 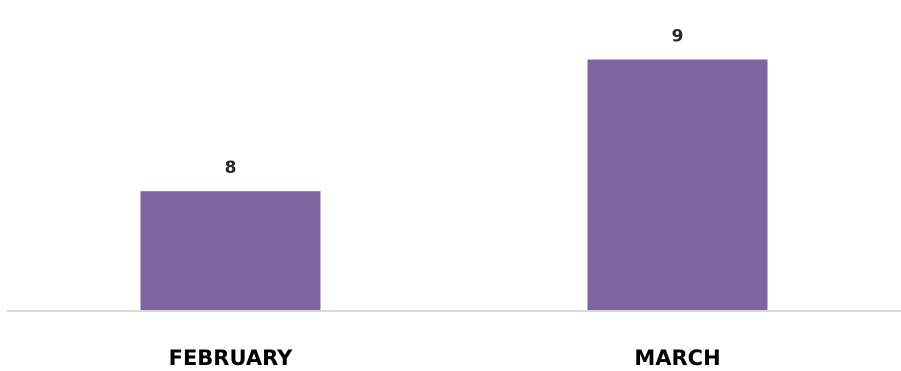 I want to click on category-labels-group: FEBRUARY MARCH, so click(x=445, y=358).